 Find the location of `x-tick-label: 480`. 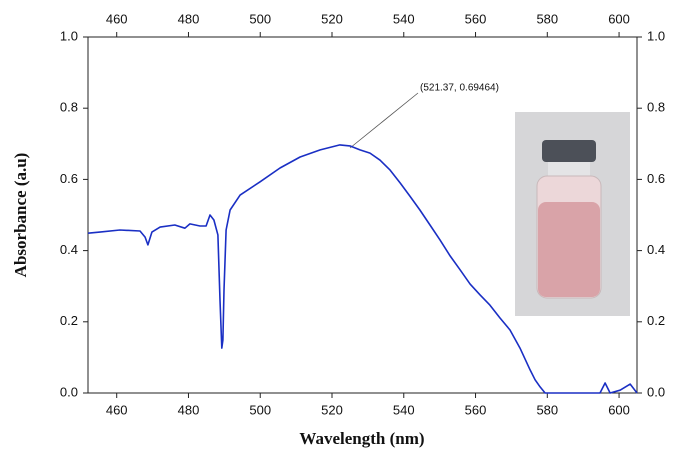

x-tick-label: 480 is located at coordinates (189, 409).